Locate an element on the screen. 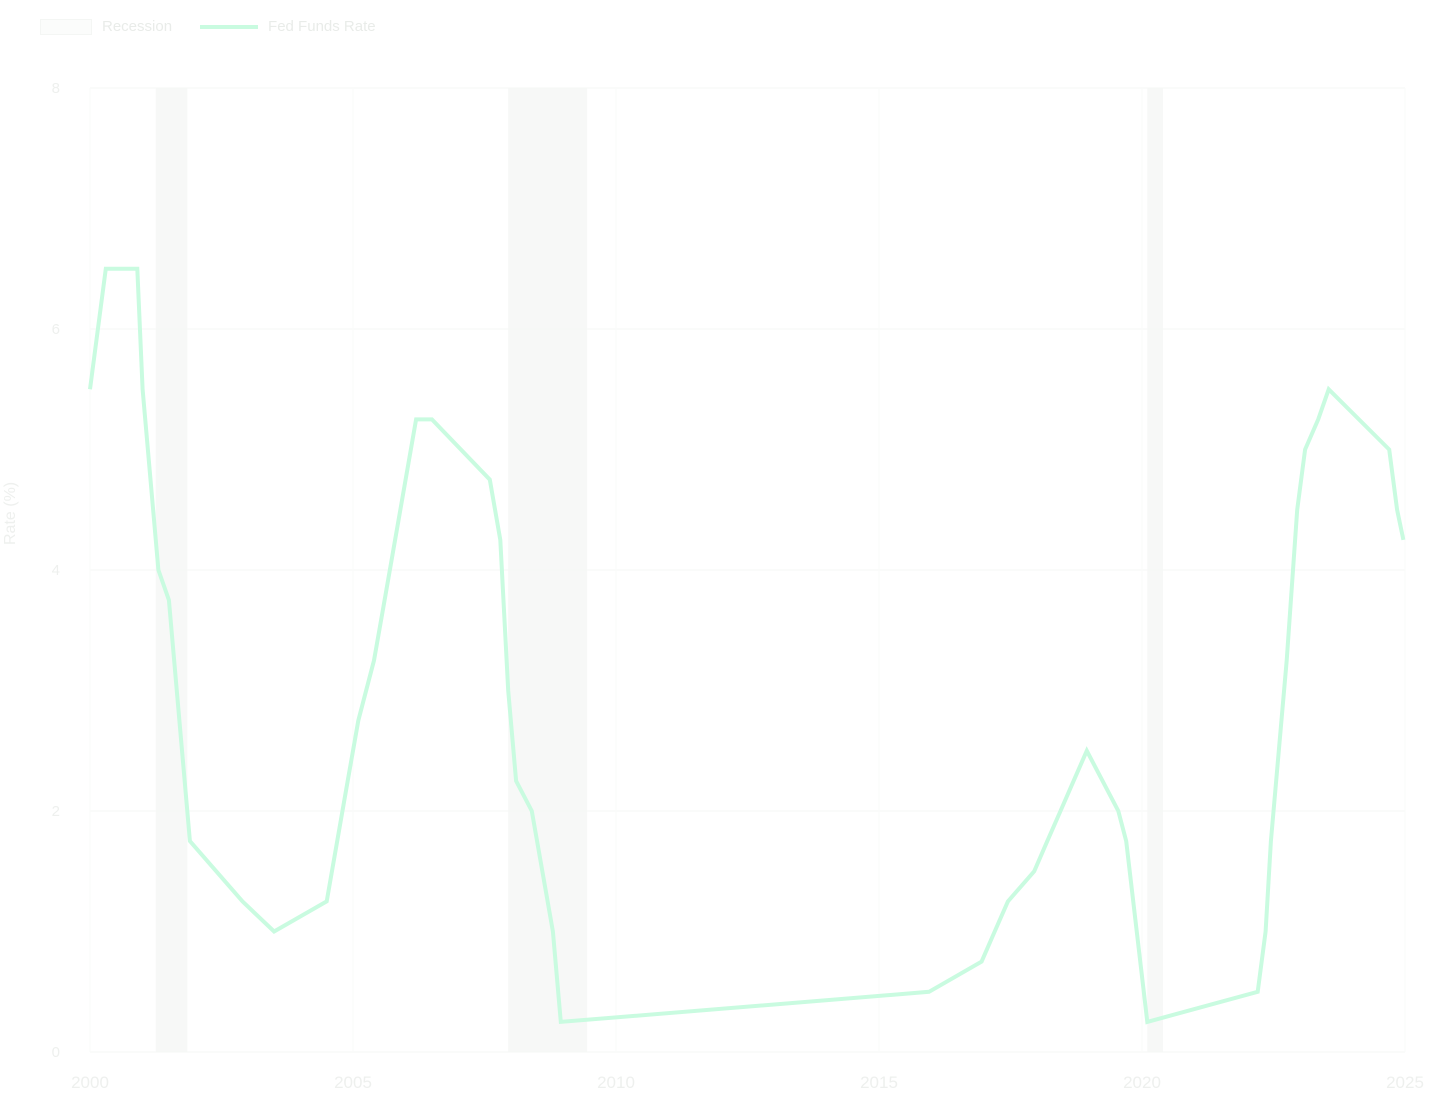 The width and height of the screenshot is (1440, 1115). legend: Recession Fed Funds Rate is located at coordinates (208, 26).